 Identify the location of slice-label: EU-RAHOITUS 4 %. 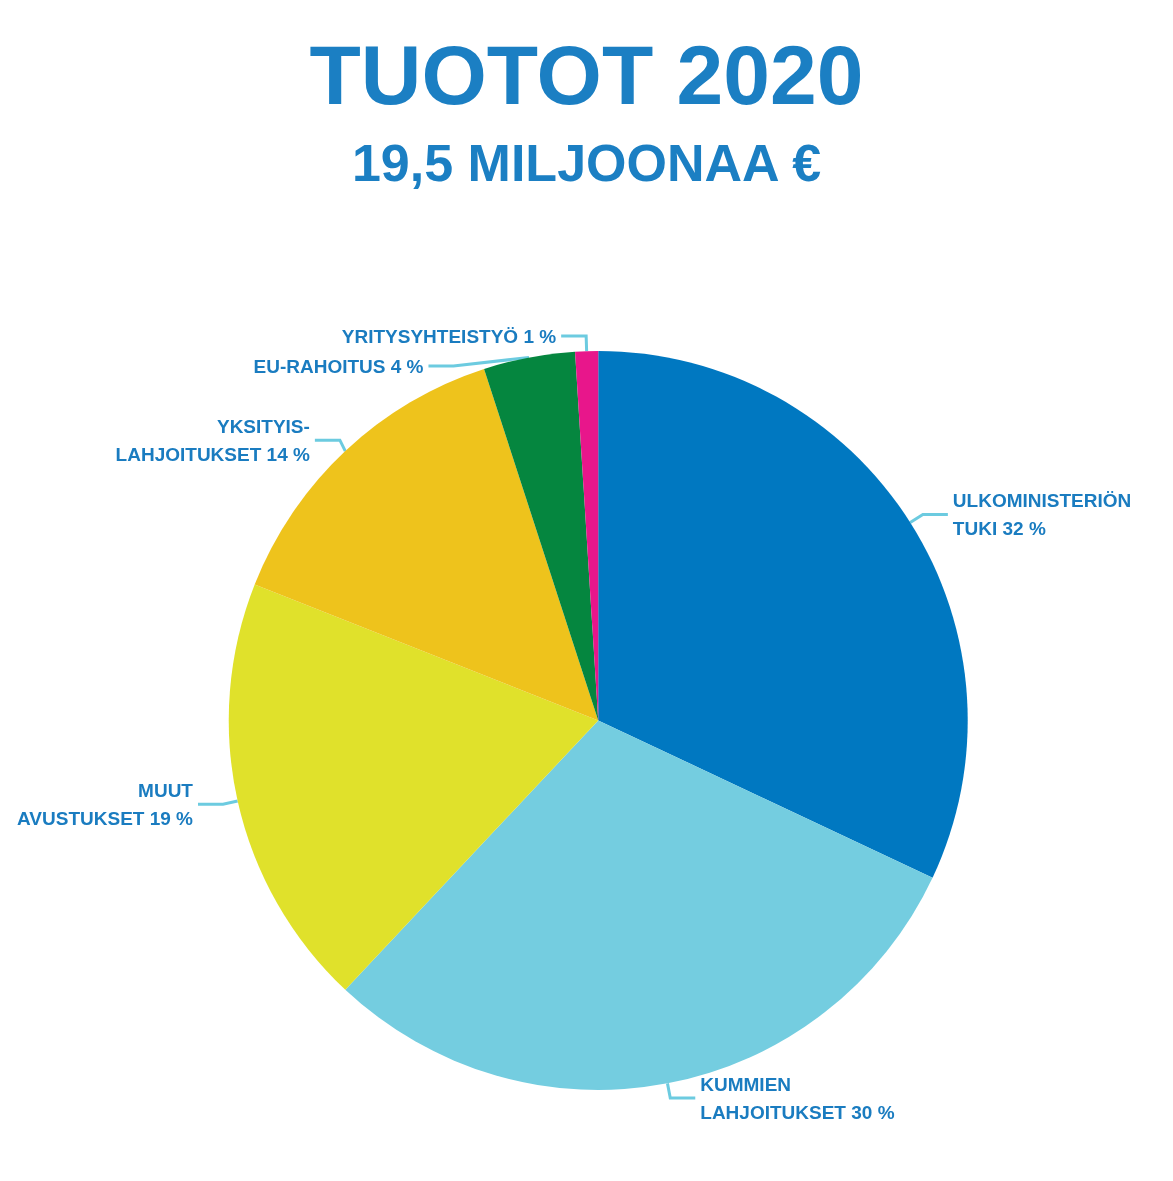
(338, 366).